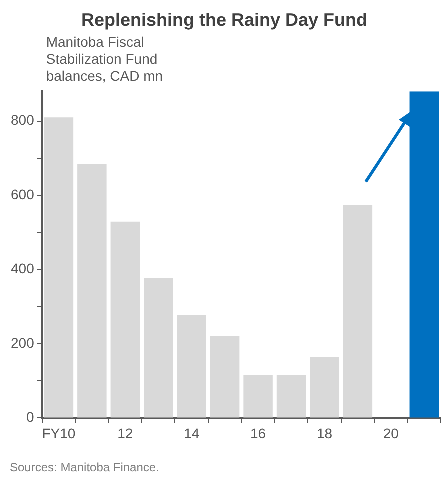  I want to click on y-tick-label: 800, so click(23, 120).